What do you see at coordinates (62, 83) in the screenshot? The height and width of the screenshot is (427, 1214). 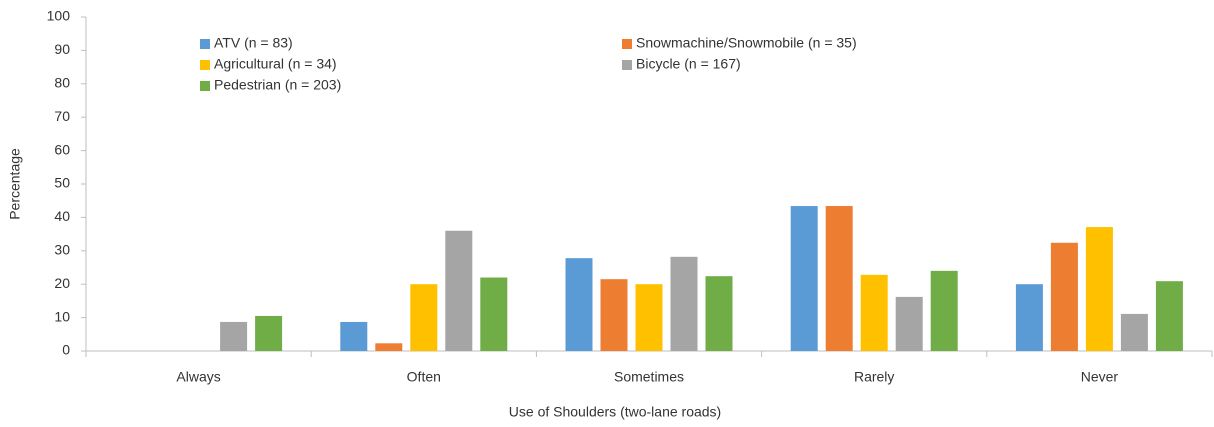 I see `y-tick-label: 80` at bounding box center [62, 83].